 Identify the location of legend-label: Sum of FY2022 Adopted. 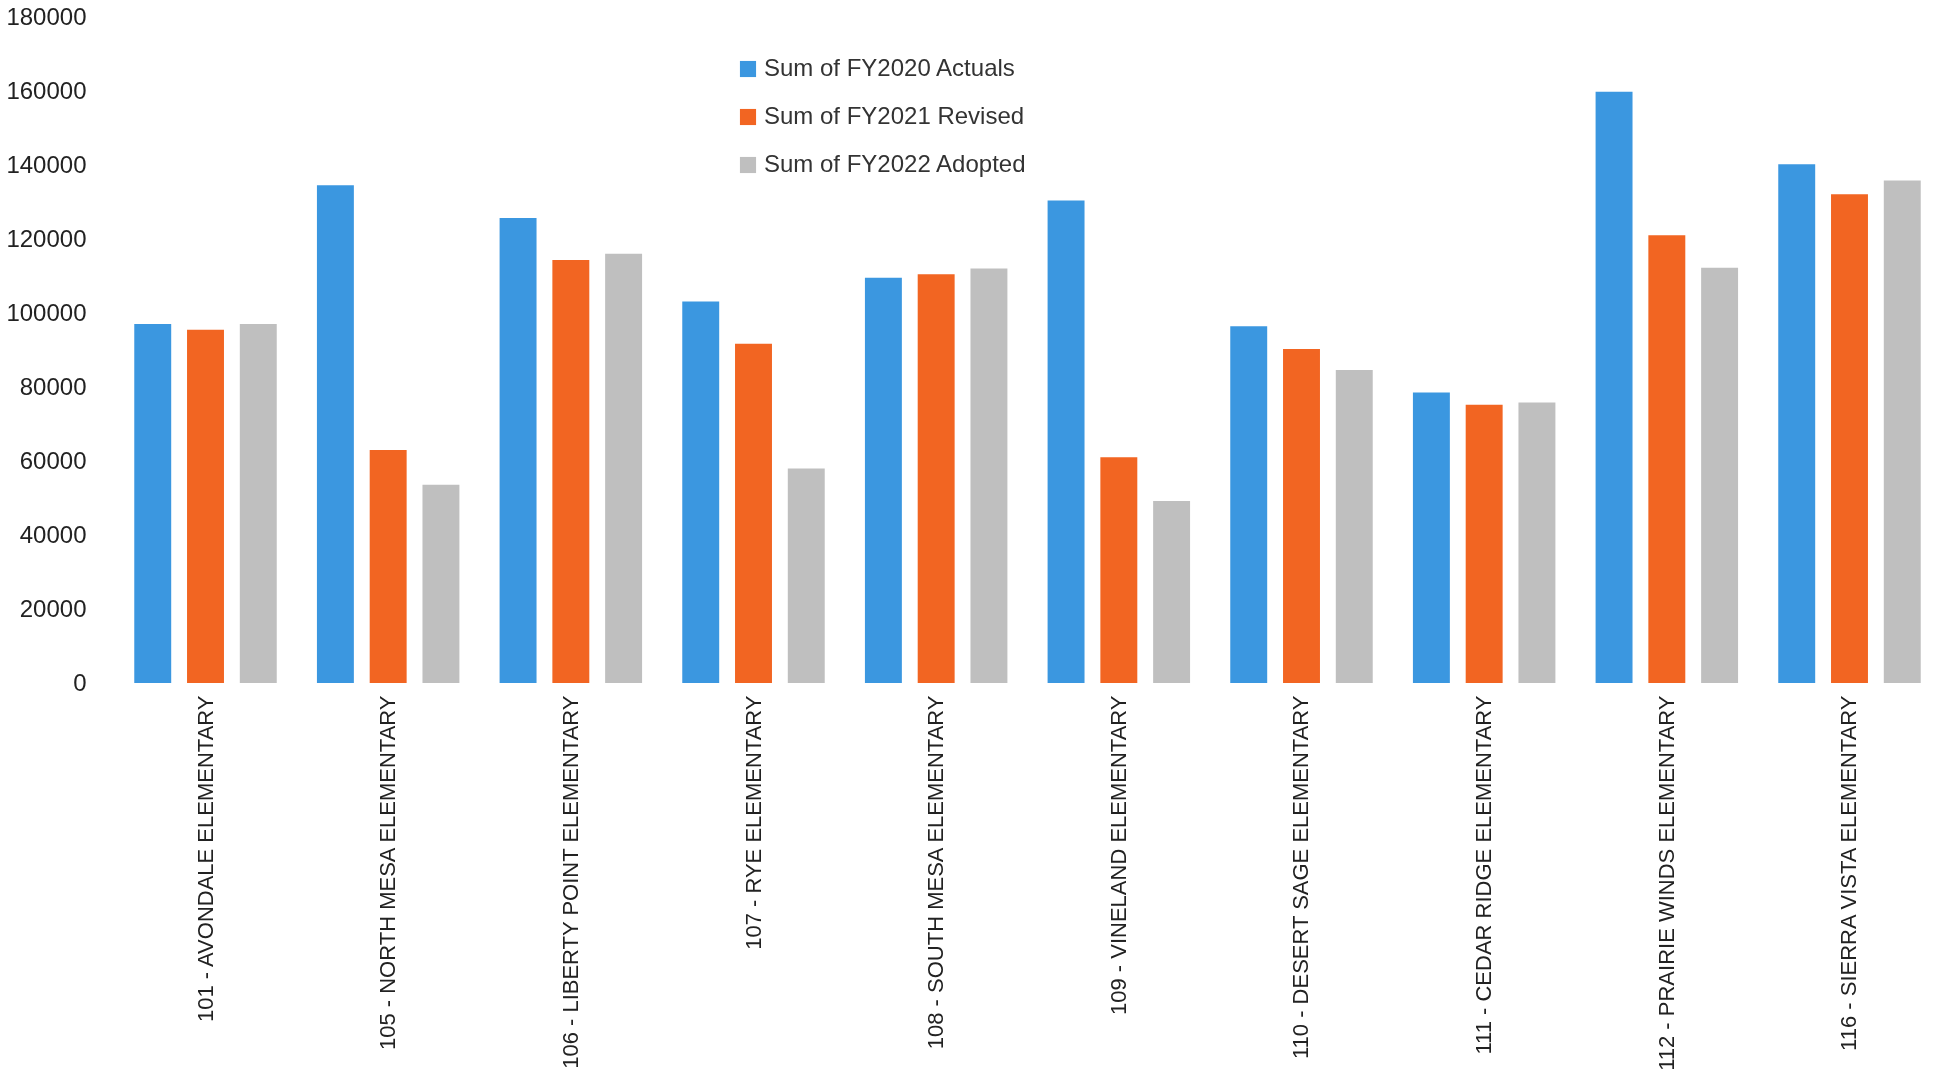
(895, 163).